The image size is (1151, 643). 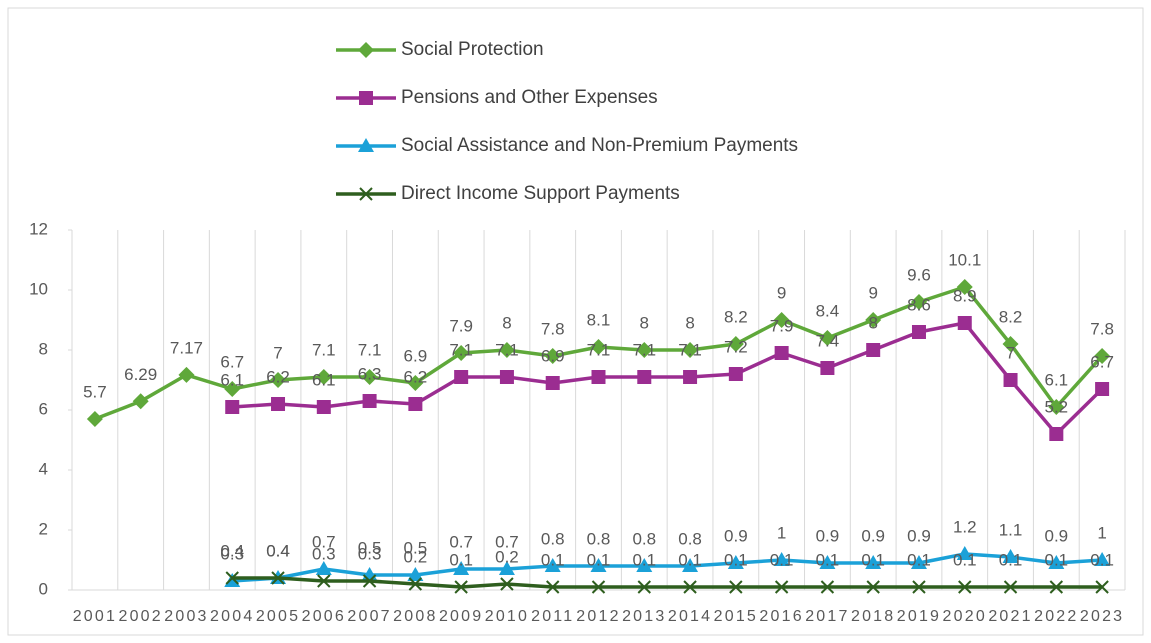 I want to click on x-tick-label: 2021, so click(x=1010, y=616).